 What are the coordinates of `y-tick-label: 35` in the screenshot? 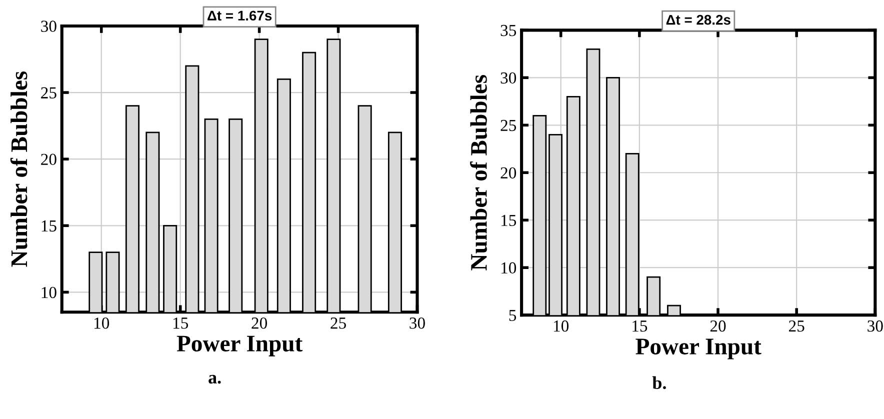 It's located at (508, 30).